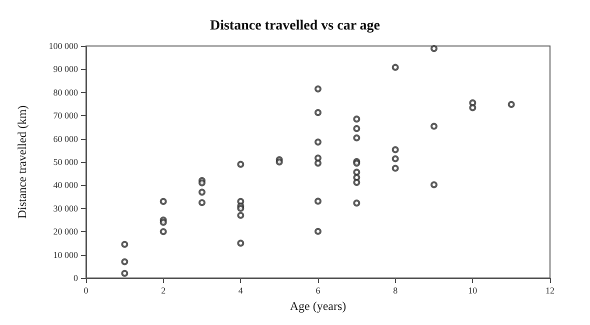  What do you see at coordinates (473, 291) in the screenshot?
I see `x-tick-label: 10` at bounding box center [473, 291].